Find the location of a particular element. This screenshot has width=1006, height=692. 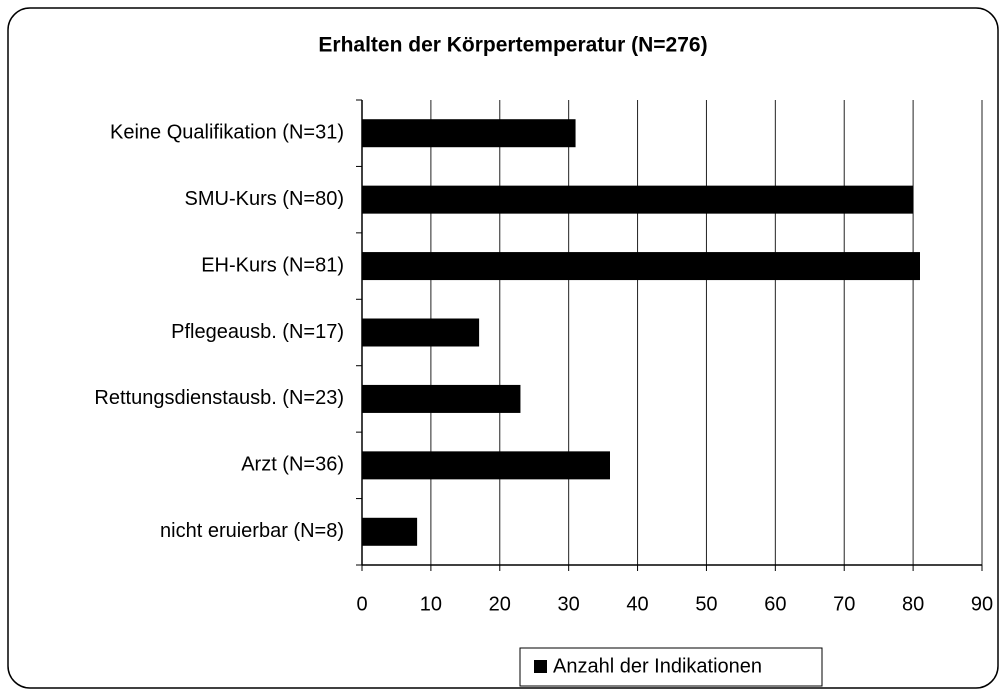

x-tick-label: 0 is located at coordinates (361, 604).